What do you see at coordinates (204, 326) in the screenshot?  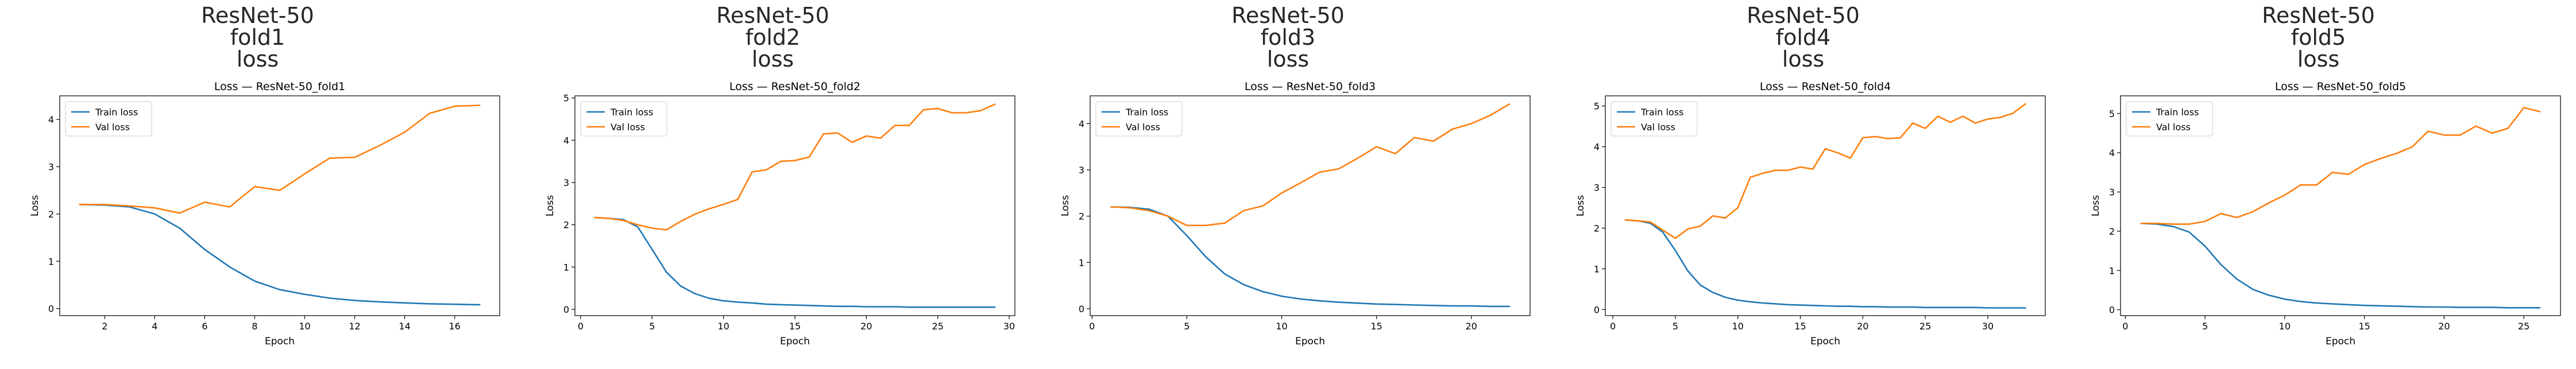 I see `x-tick-label: 6` at bounding box center [204, 326].